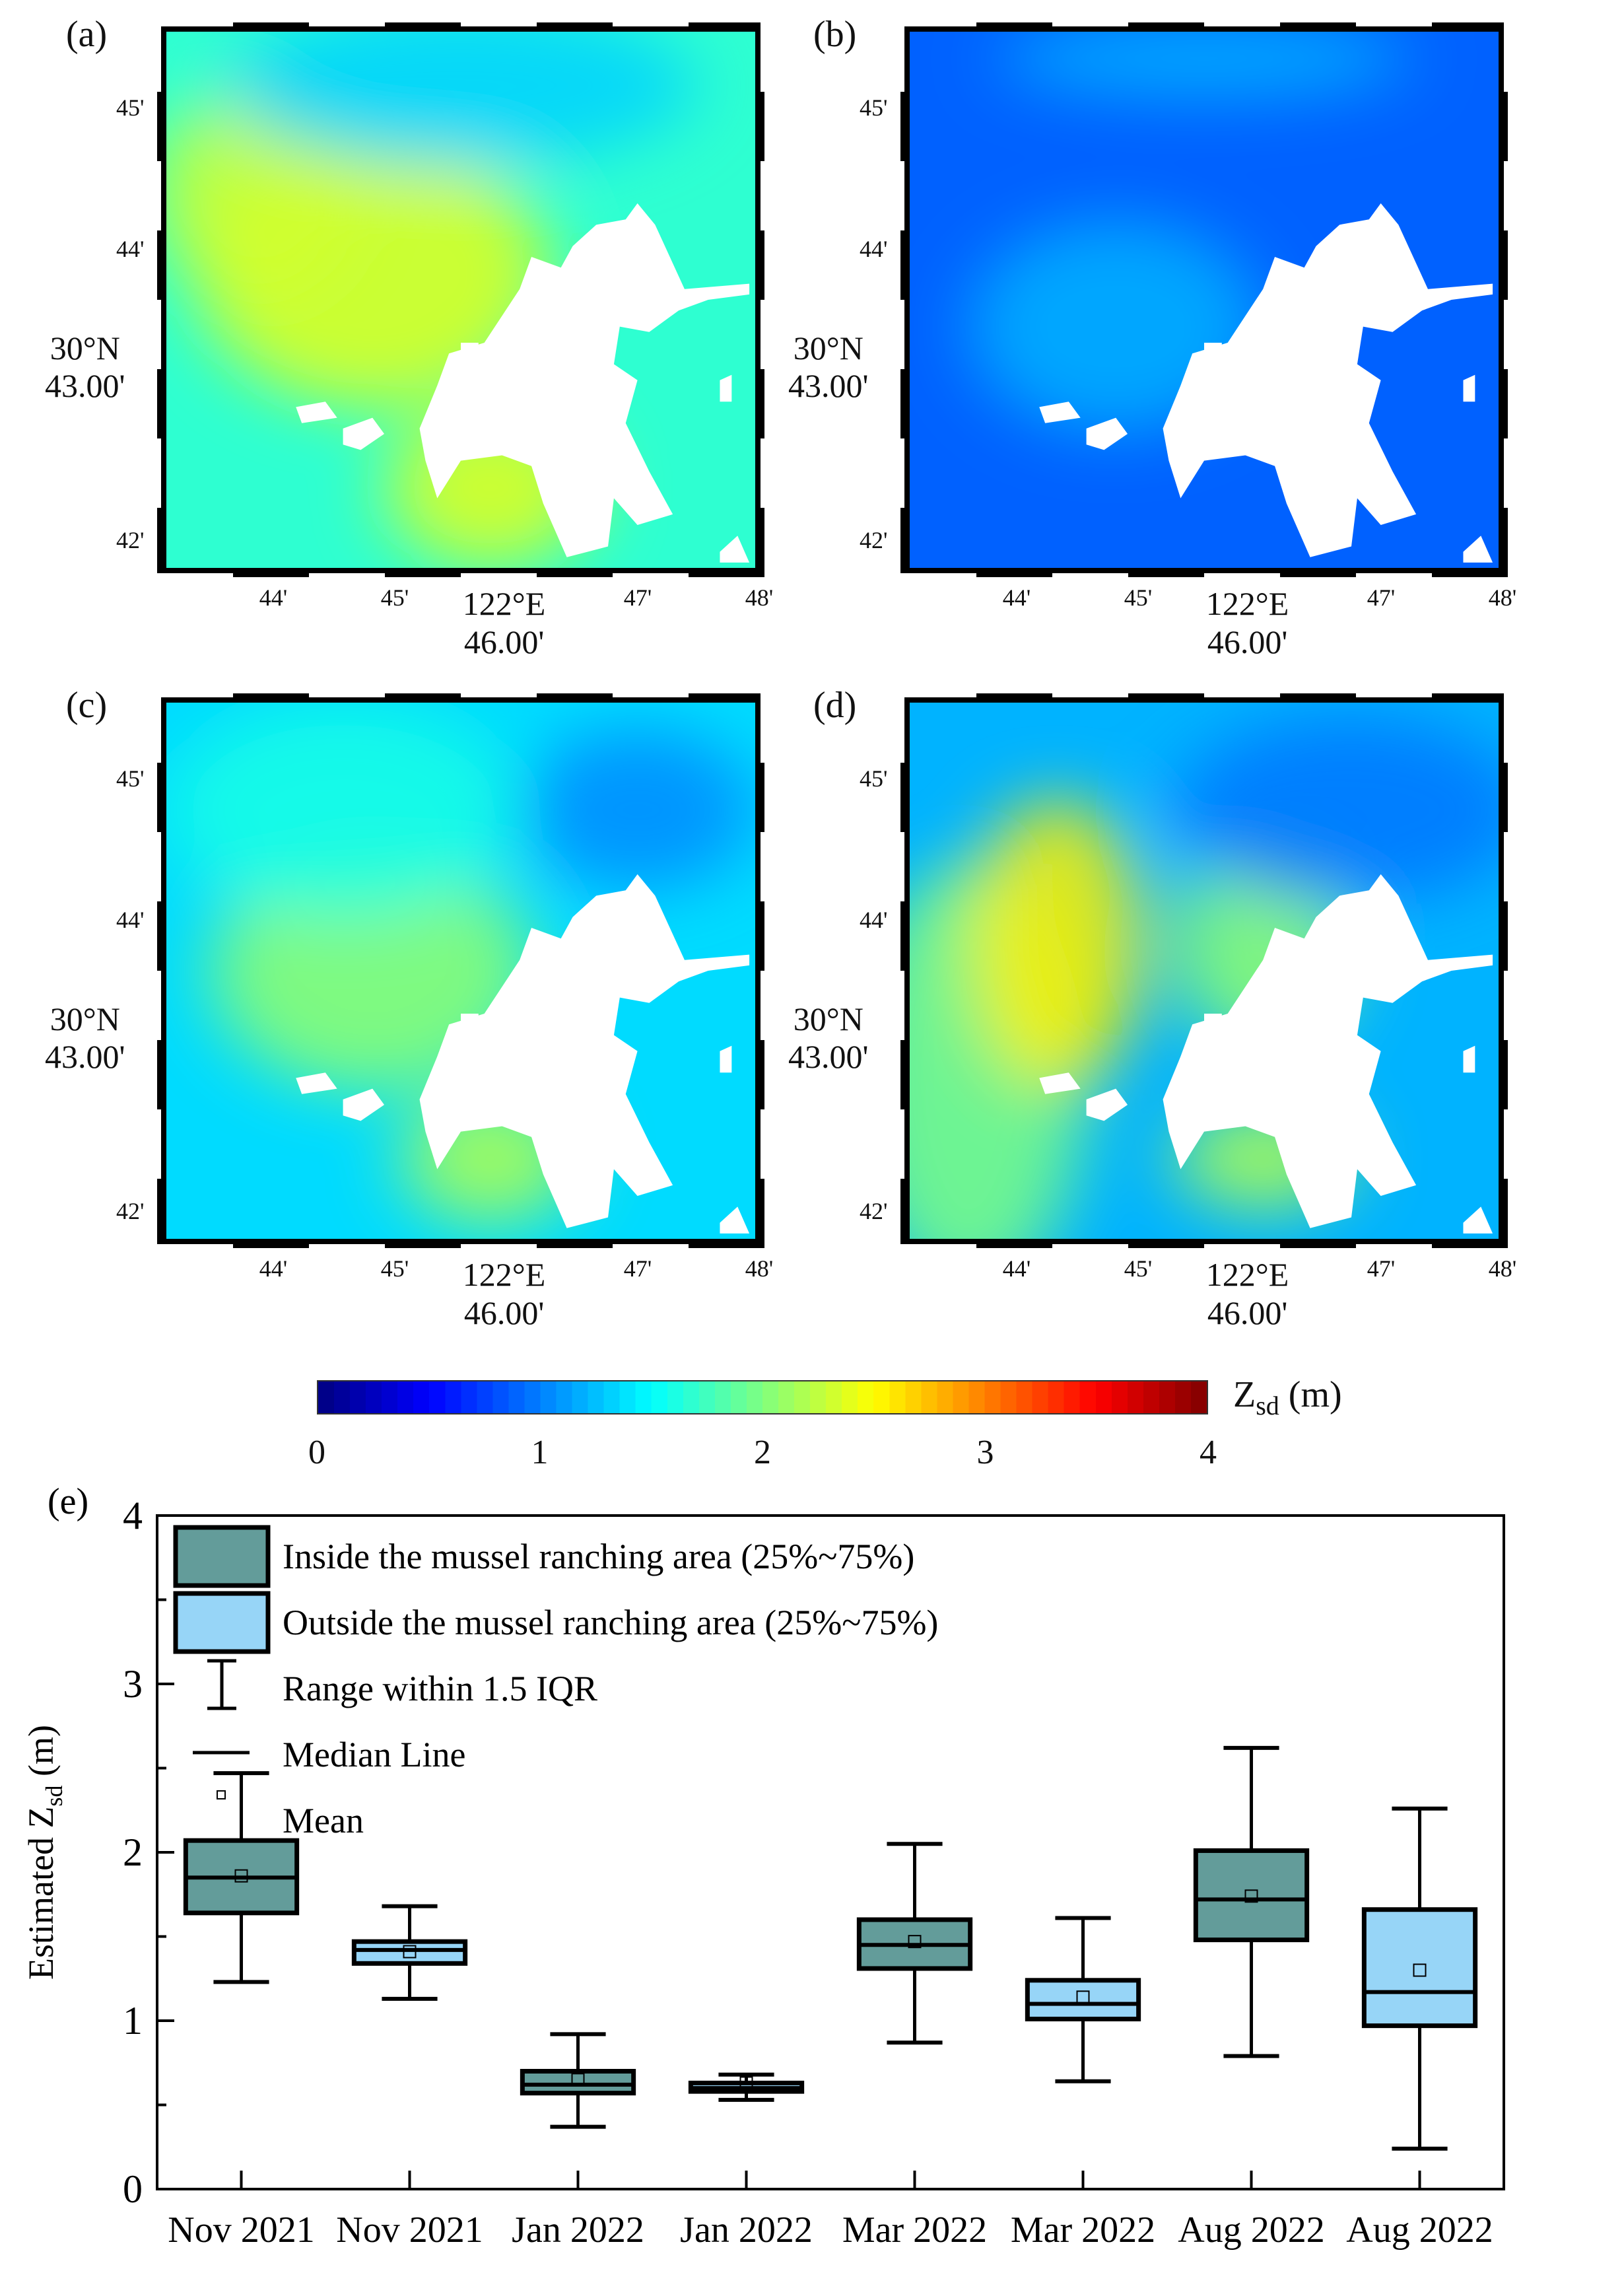 The width and height of the screenshot is (1624, 2269). Describe the element at coordinates (316, 1452) in the screenshot. I see `colorbar-tick-label: 0` at that location.